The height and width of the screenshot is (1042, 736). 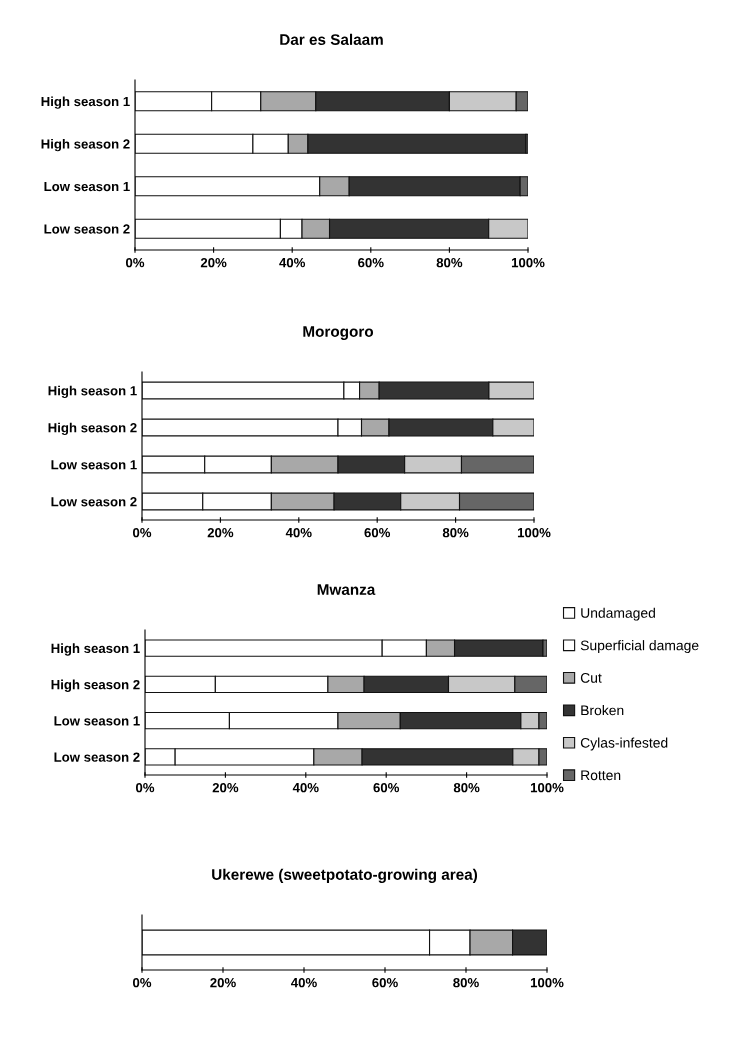 I want to click on legend-label: Superficial damage, so click(x=639, y=647).